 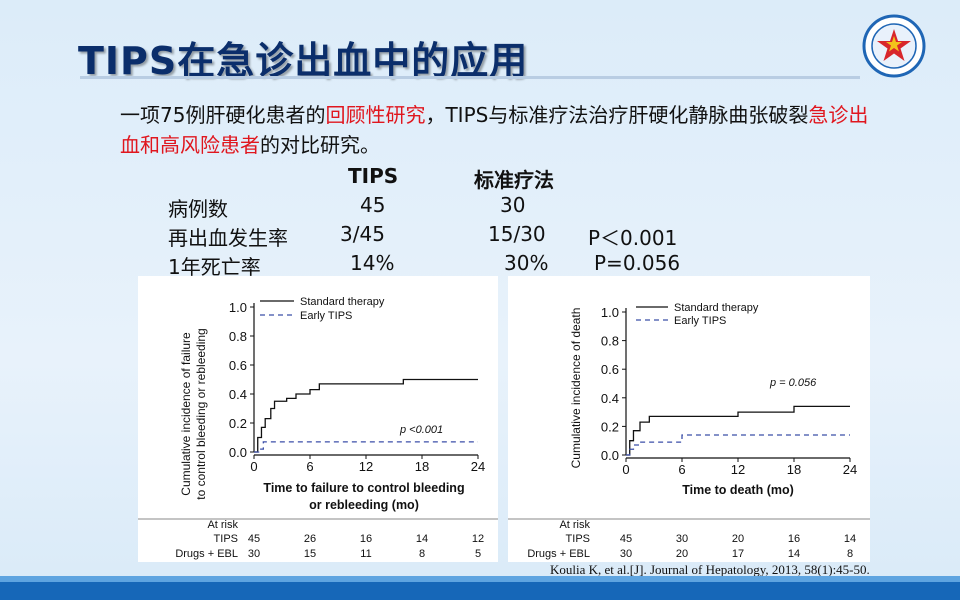 I want to click on left-legend-std: Standard therapy, so click(x=342, y=302).